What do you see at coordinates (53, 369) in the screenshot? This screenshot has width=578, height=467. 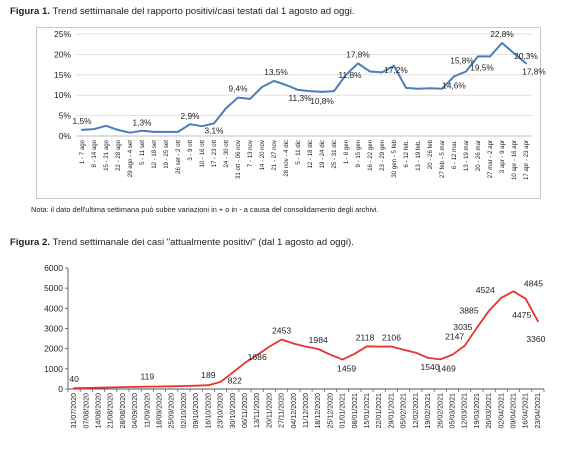 I see `chart2-y-tick-label: 1000` at bounding box center [53, 369].